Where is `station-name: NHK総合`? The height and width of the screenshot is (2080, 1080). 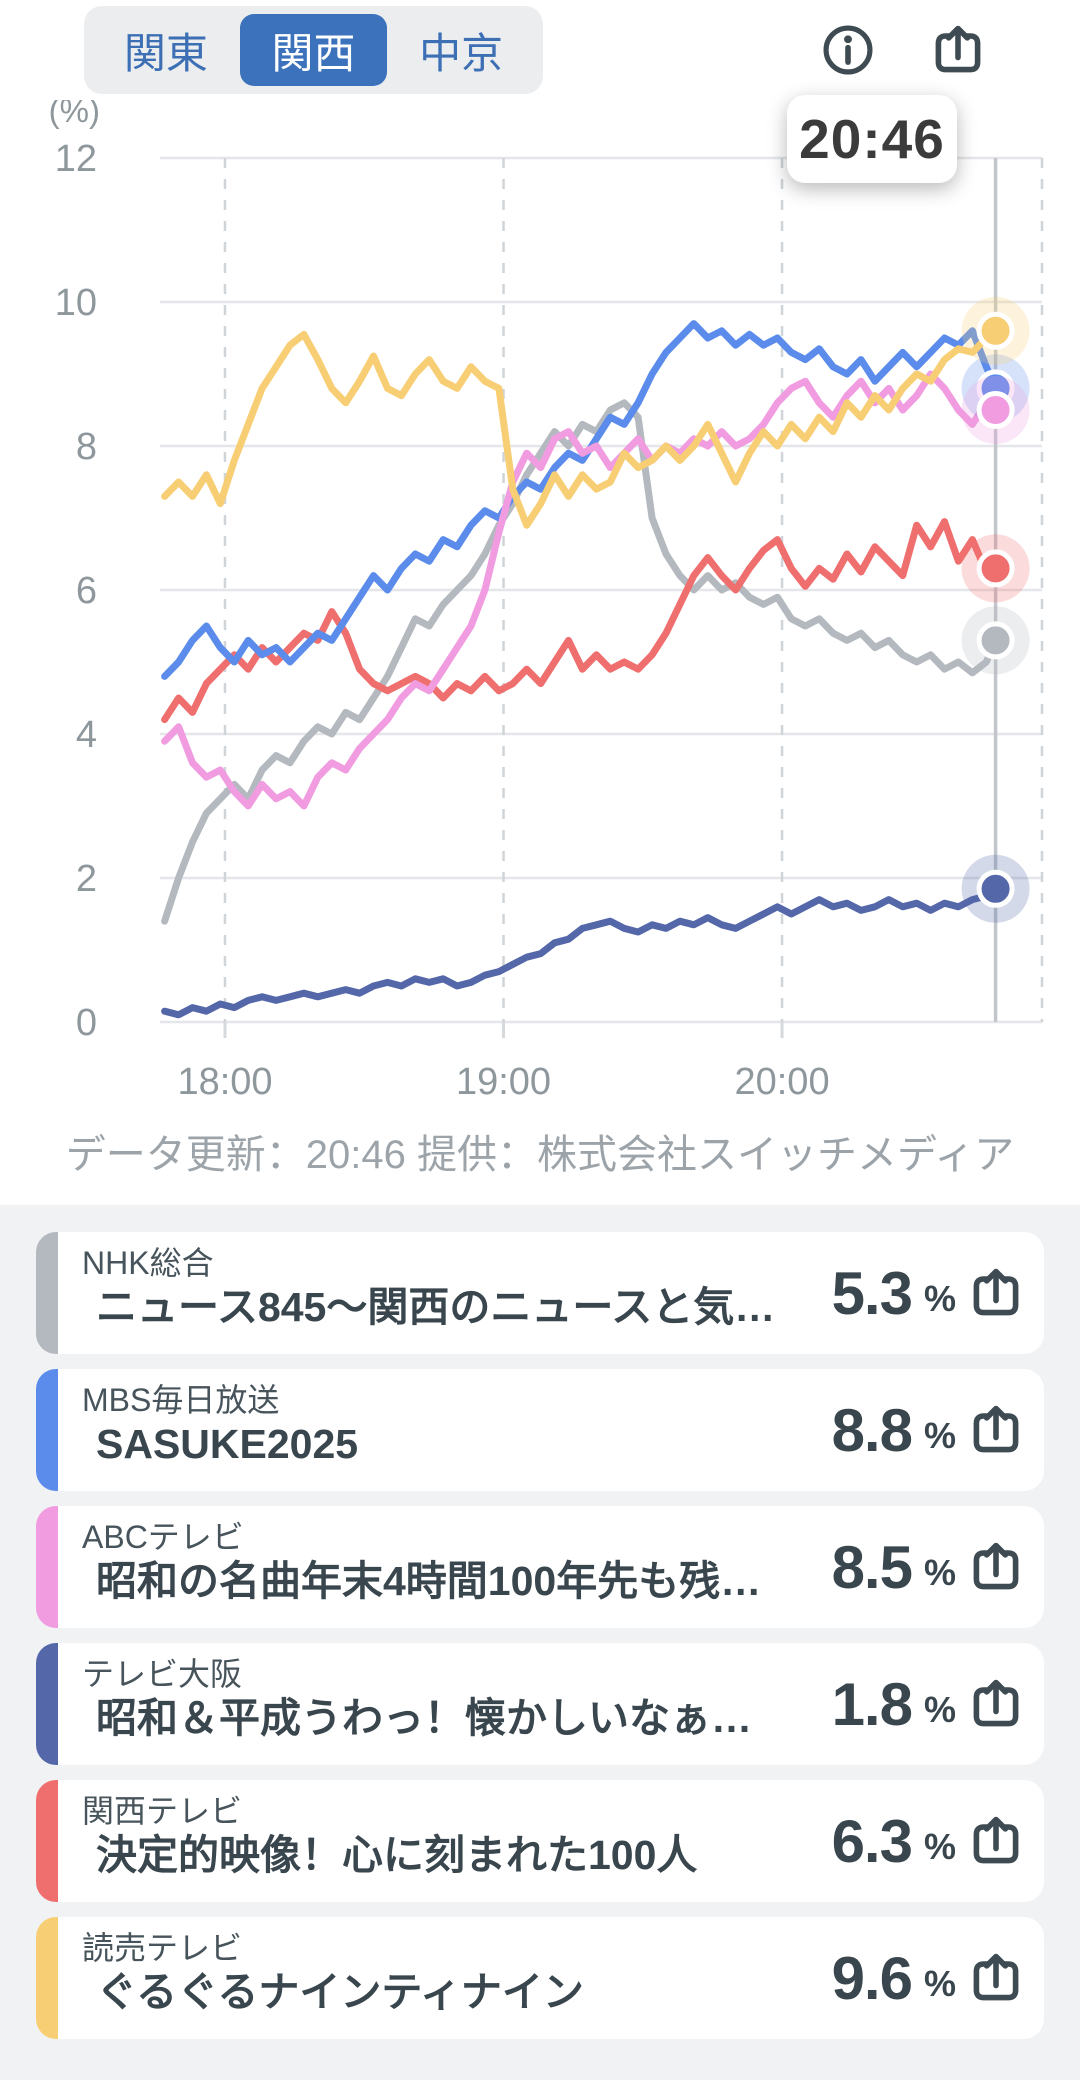 station-name: NHK総合 is located at coordinates (148, 1263).